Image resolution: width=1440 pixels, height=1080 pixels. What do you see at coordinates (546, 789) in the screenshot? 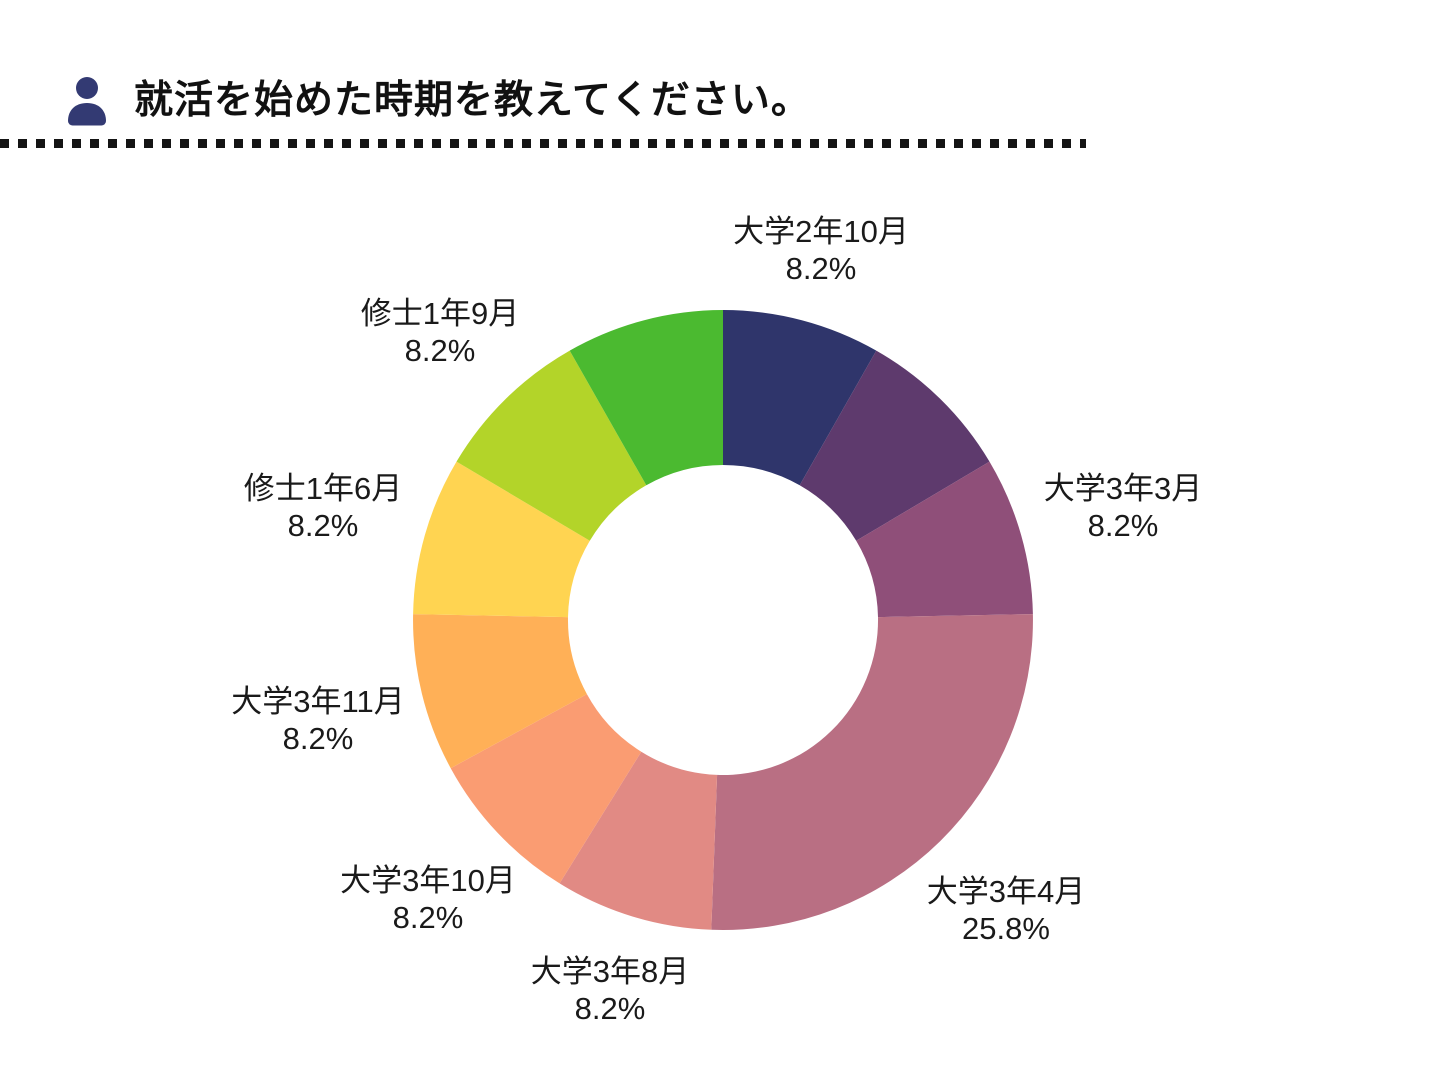
I see `donut-slice-大学3年10月` at bounding box center [546, 789].